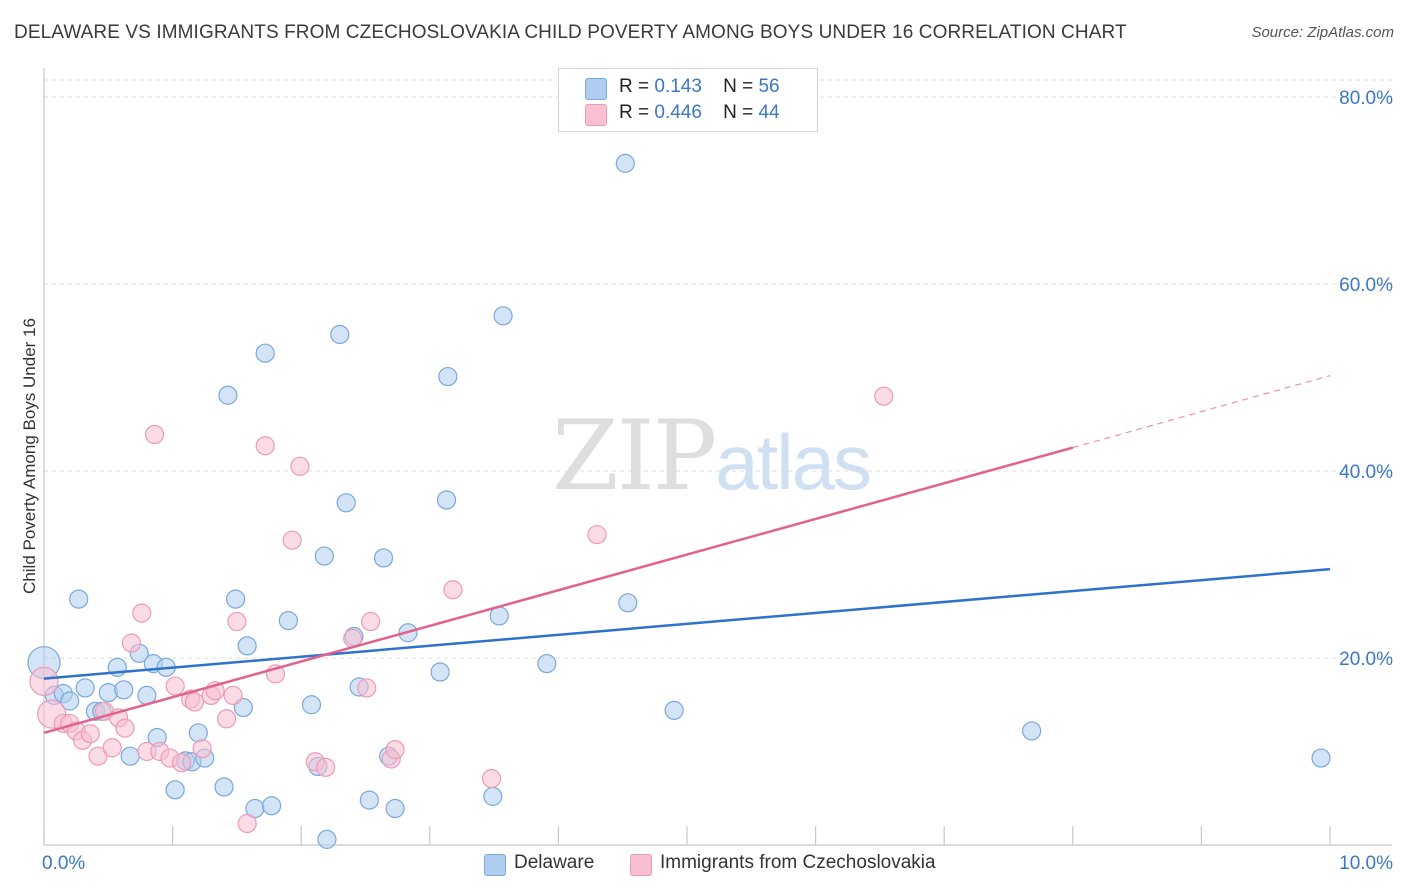 The height and width of the screenshot is (892, 1406). Describe the element at coordinates (793, 462) in the screenshot. I see `watermark-atlas: atlas` at that location.